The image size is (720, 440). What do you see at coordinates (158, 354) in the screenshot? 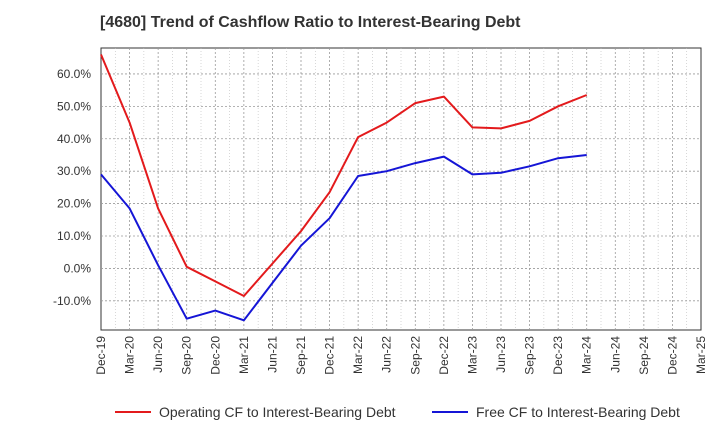
I see `x-tick-label: Jun-20` at bounding box center [158, 354].